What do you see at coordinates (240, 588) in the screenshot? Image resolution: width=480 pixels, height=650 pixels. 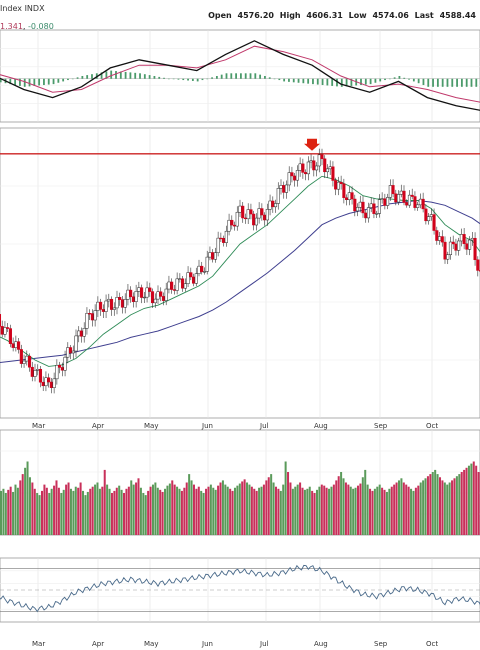 I see `rsi-line` at bounding box center [240, 588].